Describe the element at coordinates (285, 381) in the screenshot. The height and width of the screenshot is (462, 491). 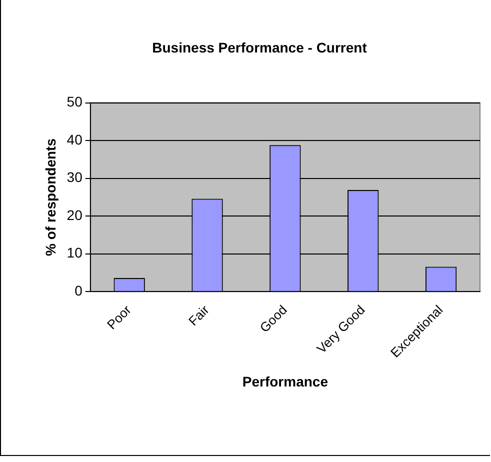
I see `x-axis-title: Performance` at that location.